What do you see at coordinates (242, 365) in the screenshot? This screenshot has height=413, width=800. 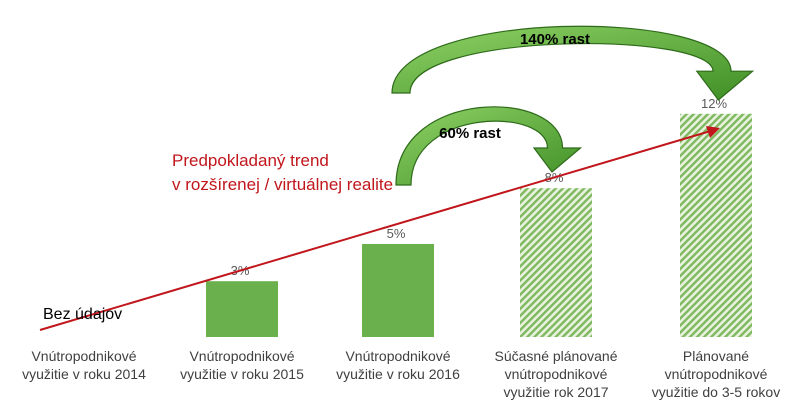 I see `x-tick-label-1: Vnútropodnikové využitie v roku 2015` at bounding box center [242, 365].